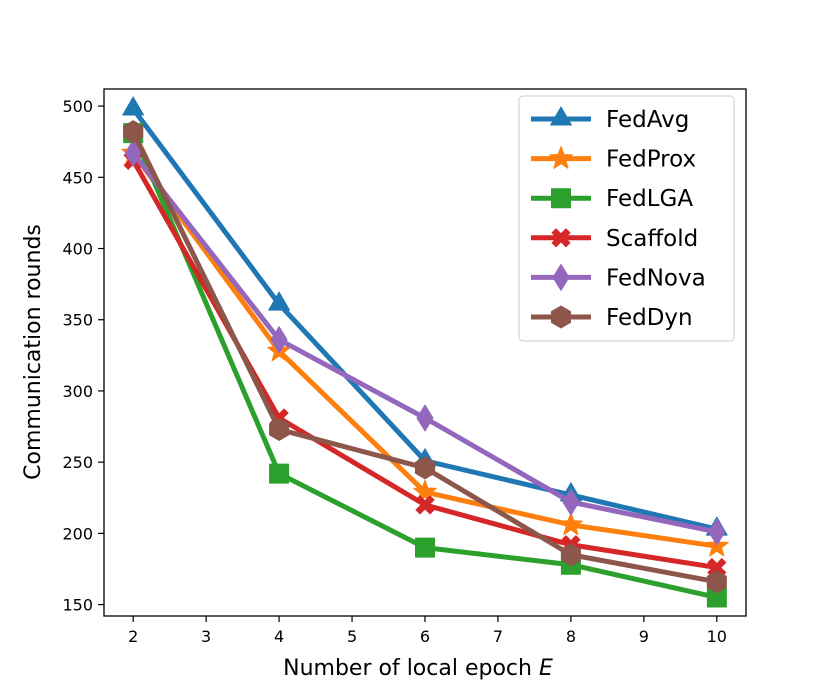 The height and width of the screenshot is (692, 830). What do you see at coordinates (546, 668) in the screenshot?
I see `x-axis-label-variable: E` at bounding box center [546, 668].